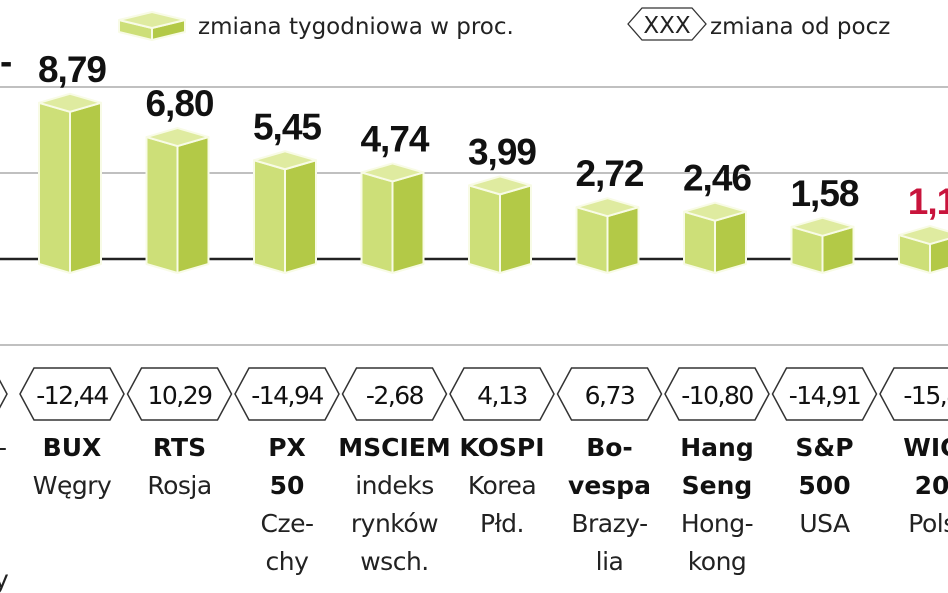 The image size is (948, 593). I want to click on value-label: 2,72, so click(609, 173).